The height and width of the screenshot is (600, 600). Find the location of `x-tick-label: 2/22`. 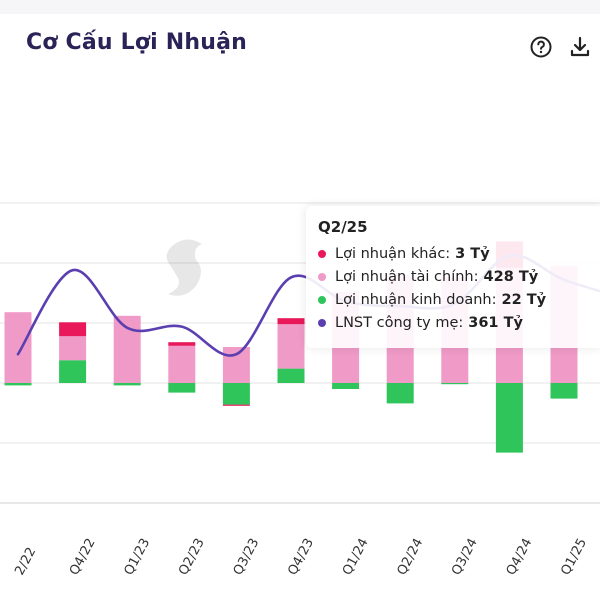

x-tick-label: 2/22 is located at coordinates (25, 561).